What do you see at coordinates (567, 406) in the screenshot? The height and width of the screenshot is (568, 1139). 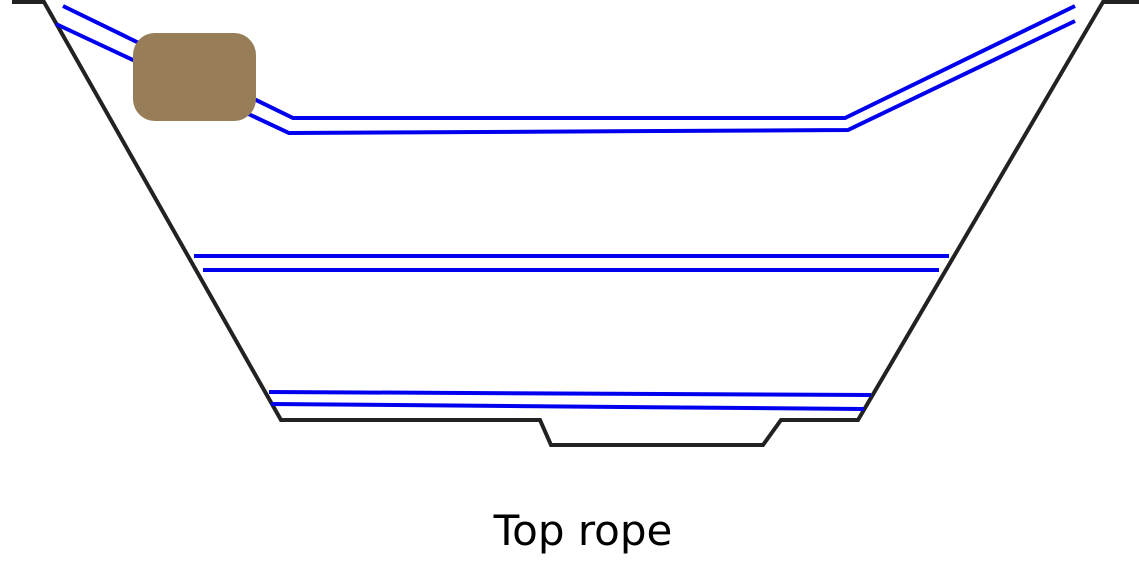 I see `bottom-rope-lower` at bounding box center [567, 406].